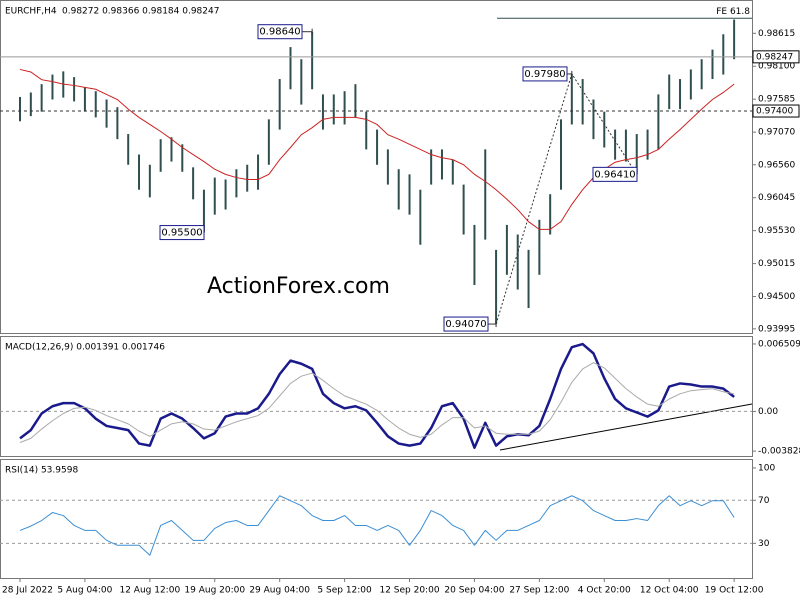 The width and height of the screenshot is (800, 600). I want to click on y-tick-label: 70, so click(764, 501).